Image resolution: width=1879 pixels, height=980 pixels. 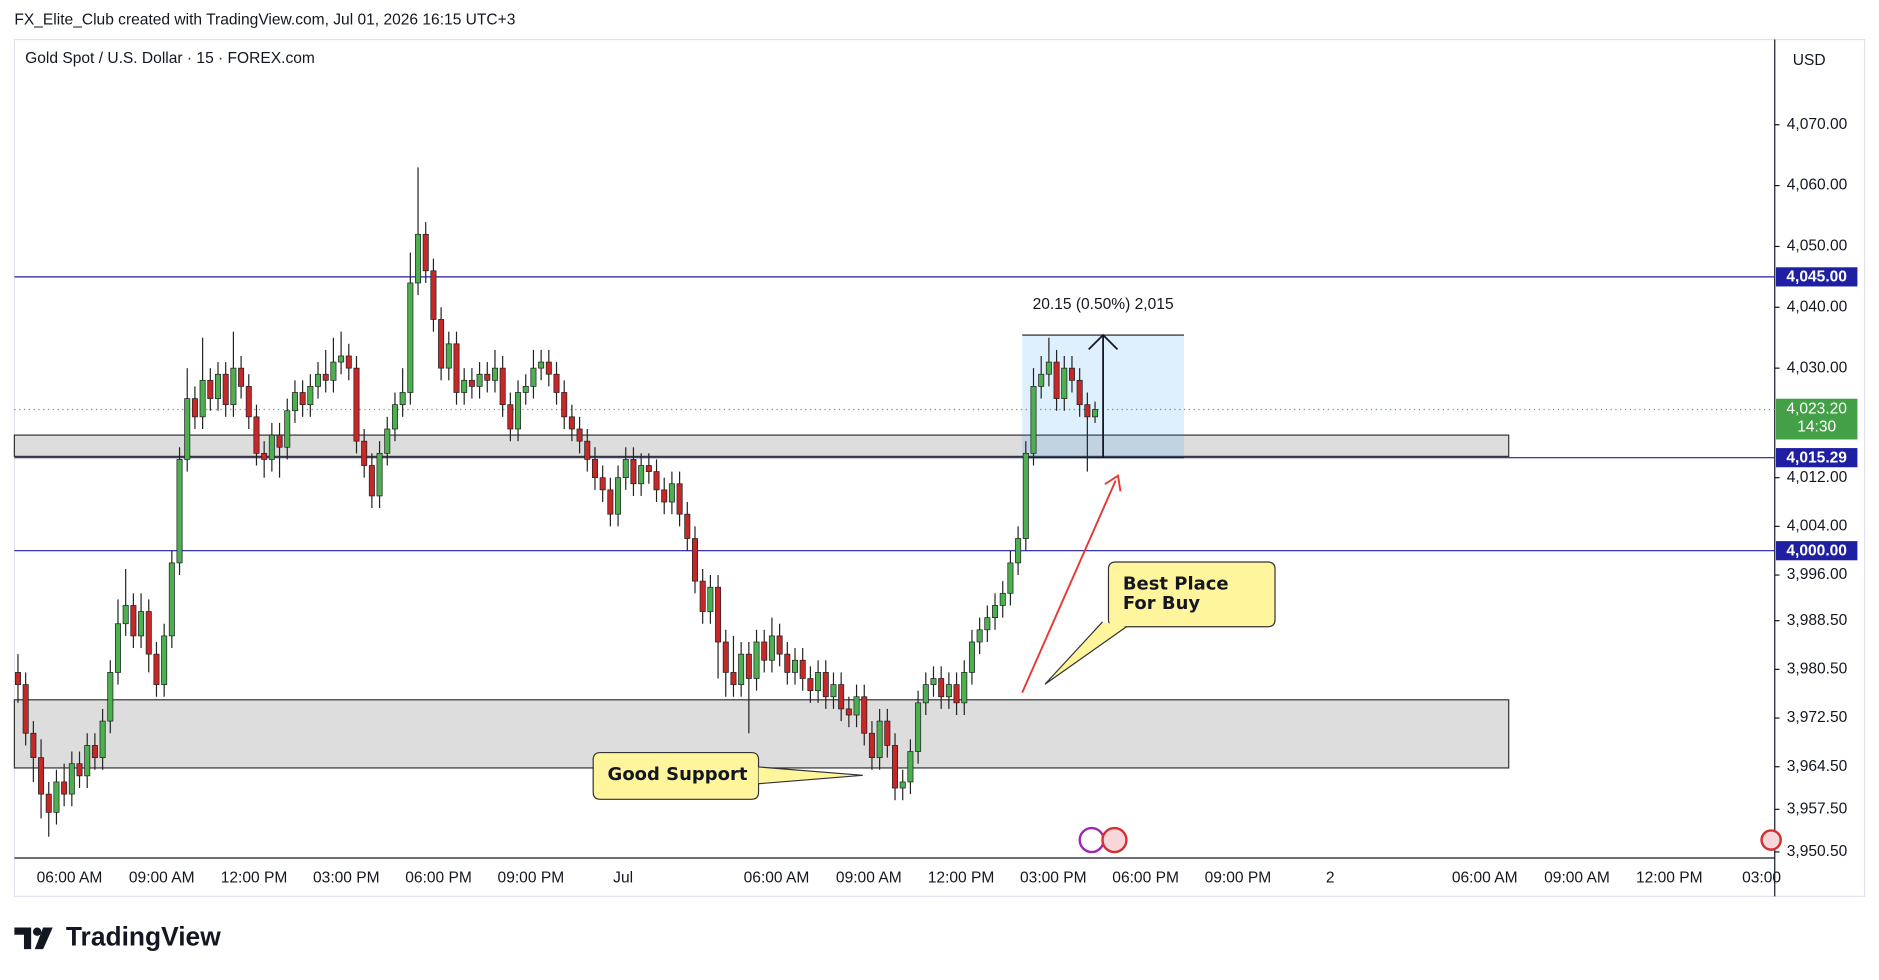 What do you see at coordinates (1817, 808) in the screenshot?
I see `y-tick-label: 3,957.50` at bounding box center [1817, 808].